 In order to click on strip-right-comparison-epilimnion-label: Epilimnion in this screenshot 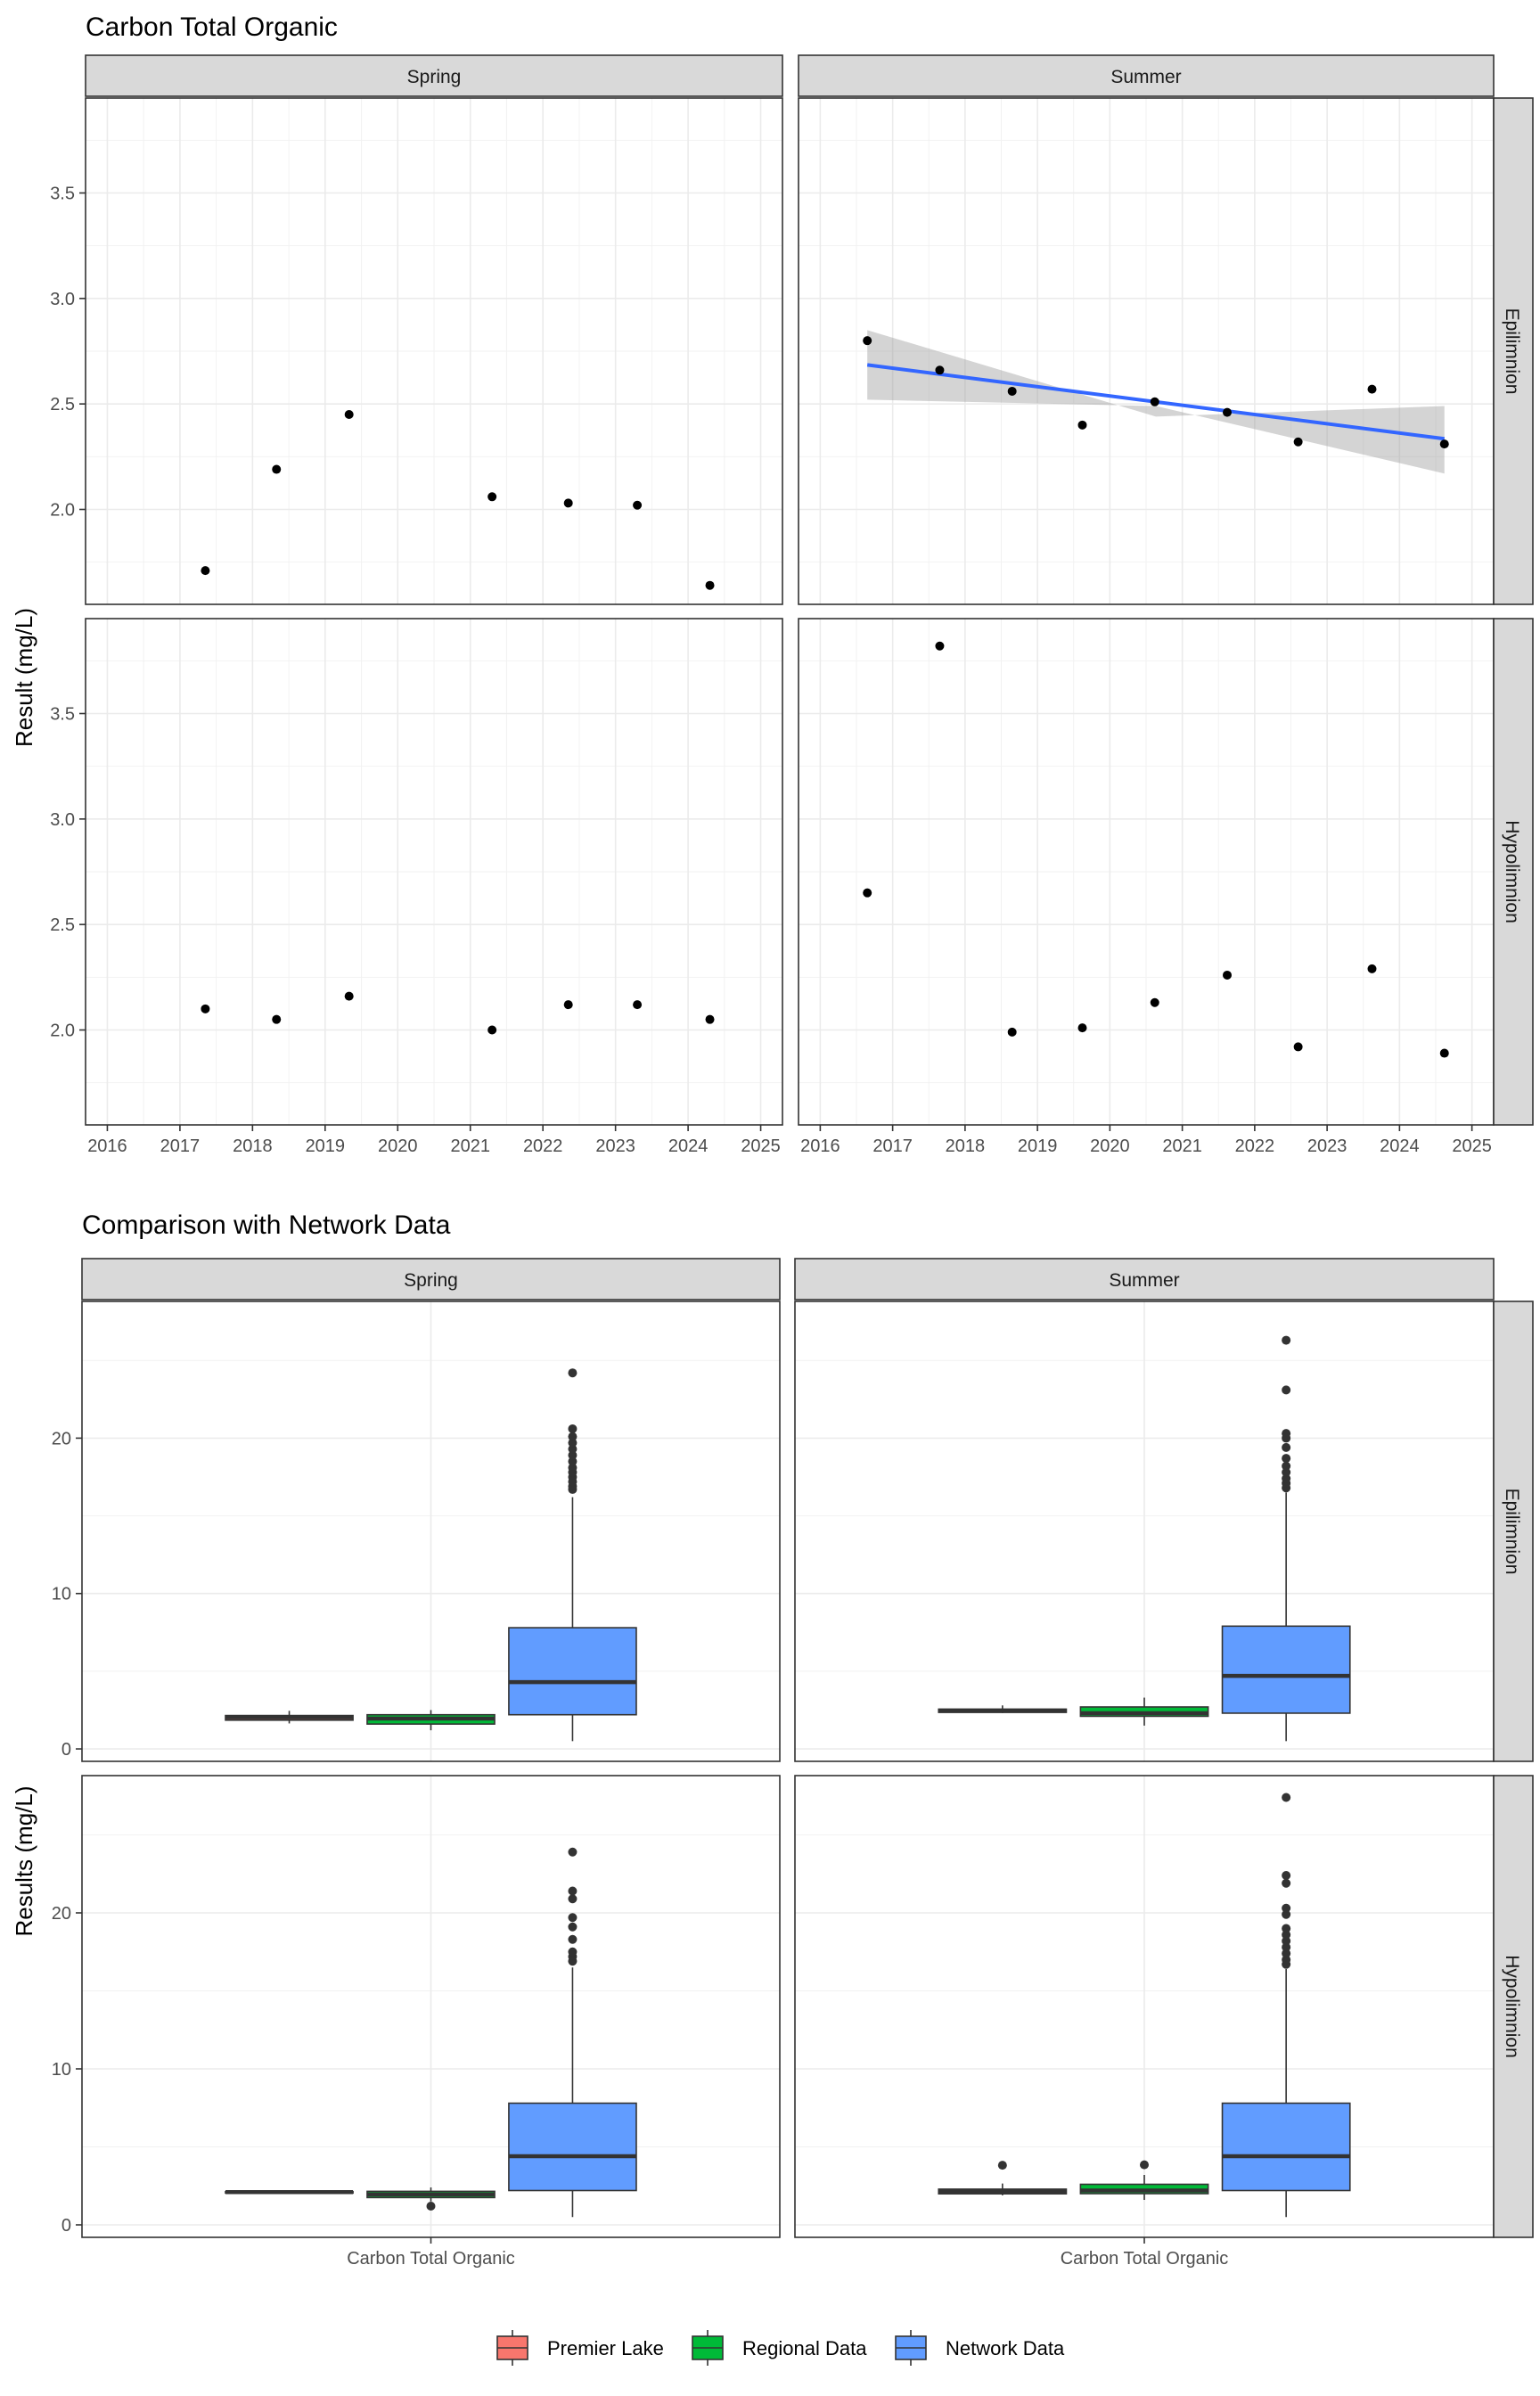, I will do `click(1512, 1532)`.